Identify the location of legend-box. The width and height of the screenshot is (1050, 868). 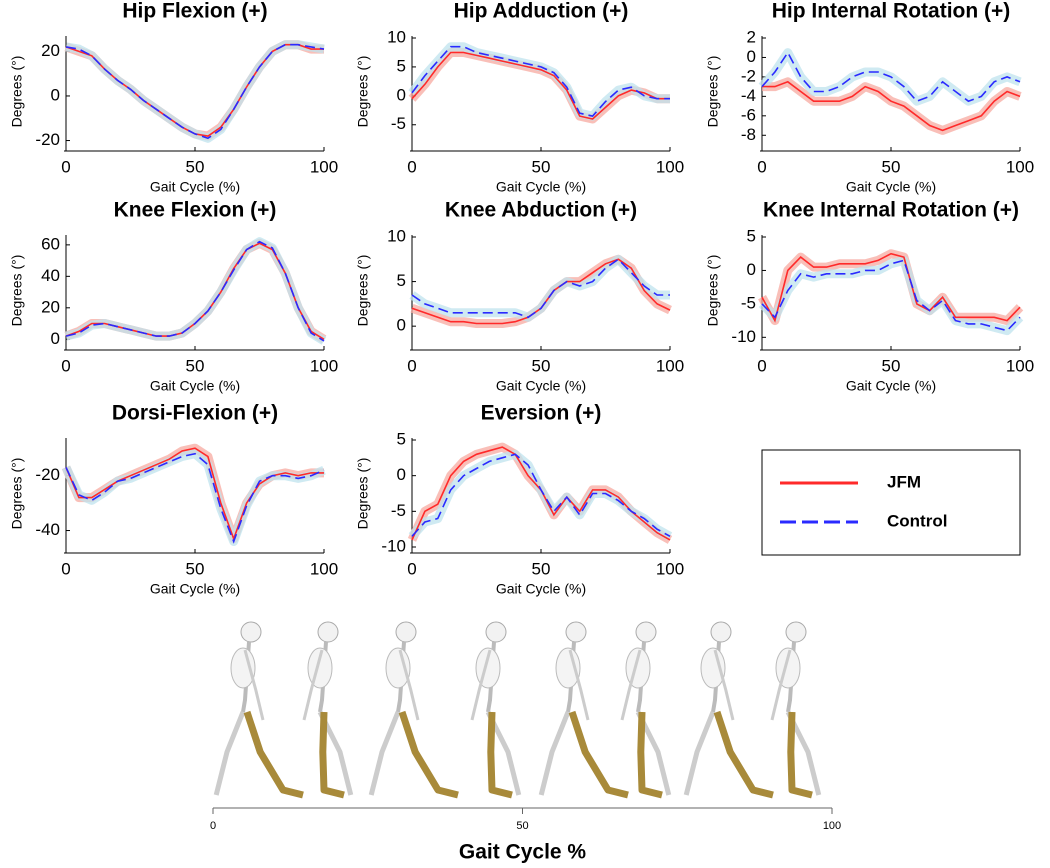
(891, 502).